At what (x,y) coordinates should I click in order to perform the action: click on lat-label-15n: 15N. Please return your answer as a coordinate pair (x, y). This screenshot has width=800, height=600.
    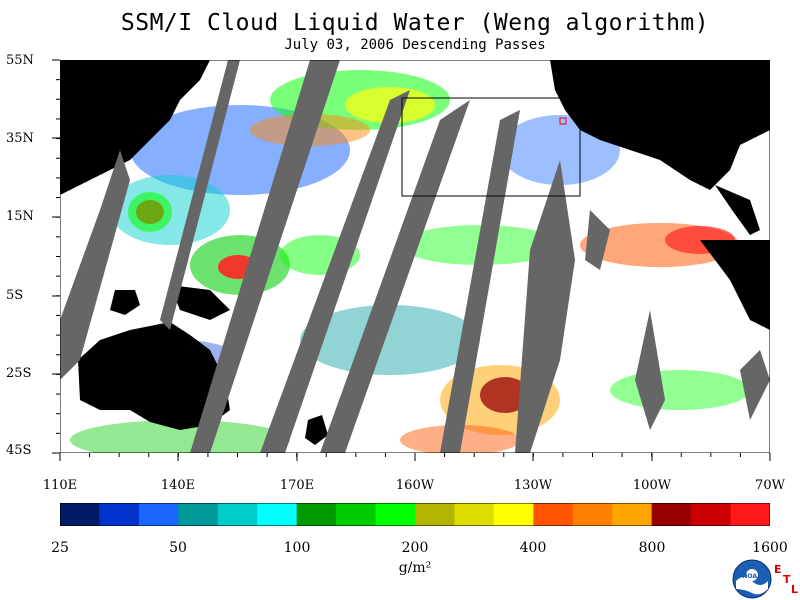
    Looking at the image, I should click on (20, 216).